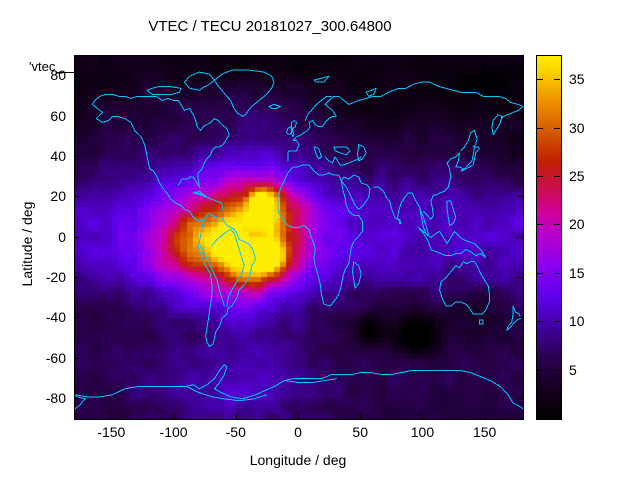 The height and width of the screenshot is (480, 640). Describe the element at coordinates (484, 432) in the screenshot. I see `x-axis-tick-label: 150` at that location.